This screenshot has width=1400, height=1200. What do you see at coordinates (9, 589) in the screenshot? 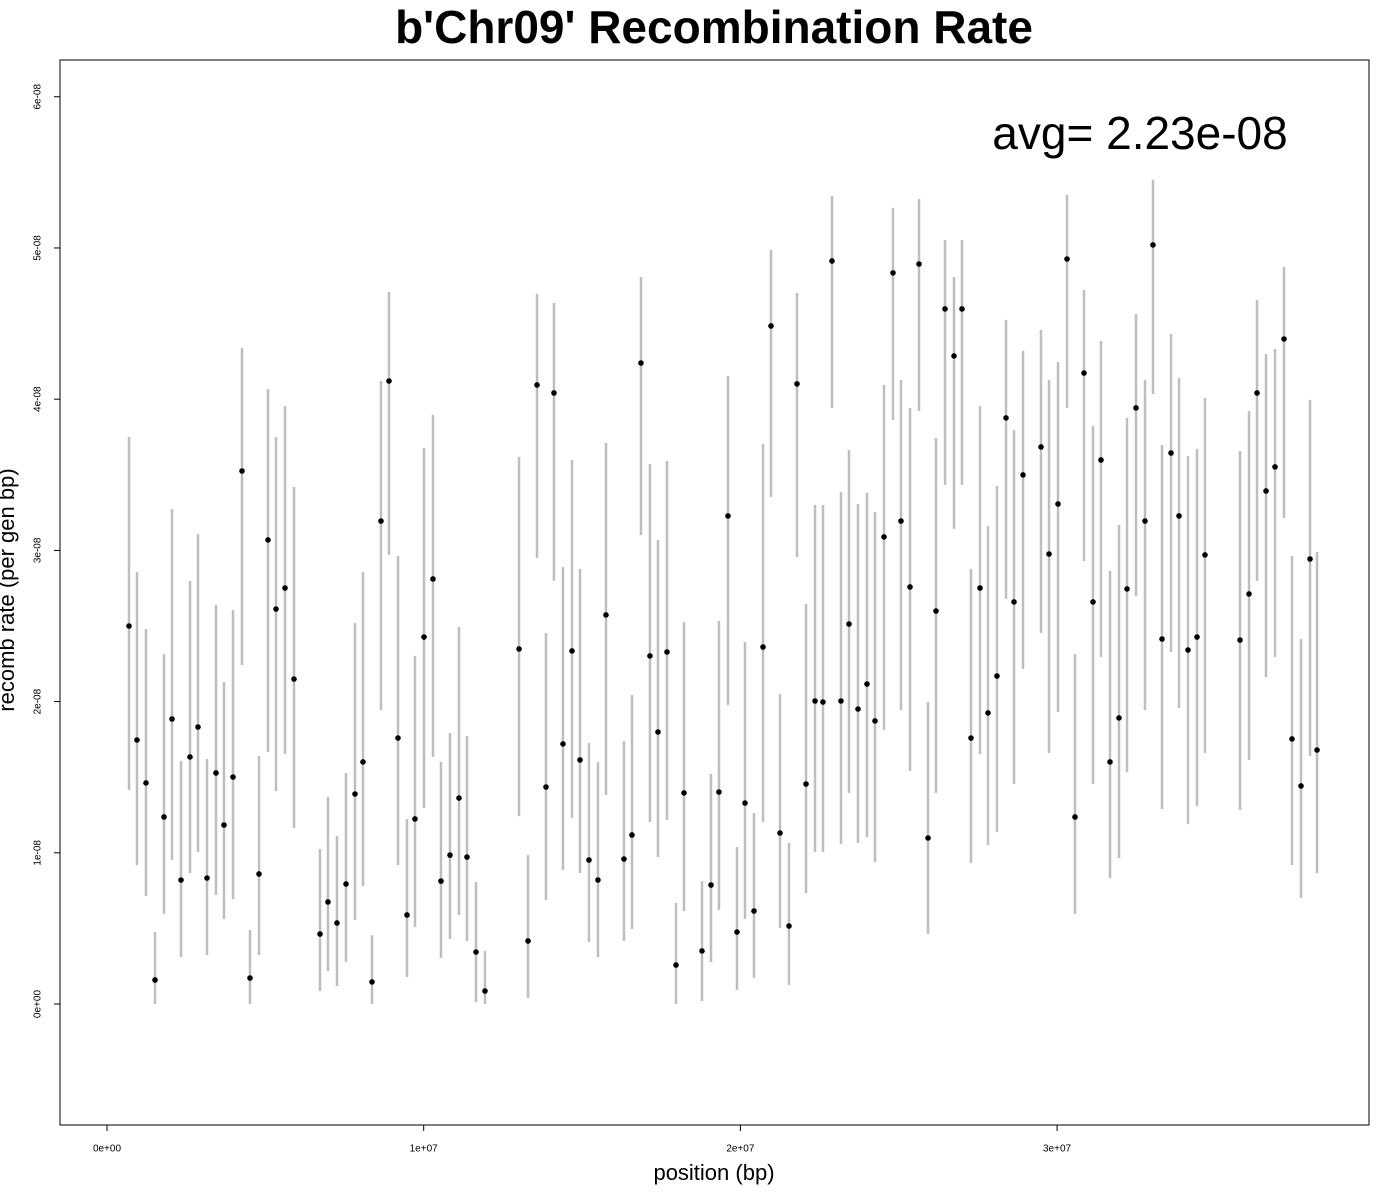
I see `y-axis-label: recomb rate (per gen bp)` at bounding box center [9, 589].